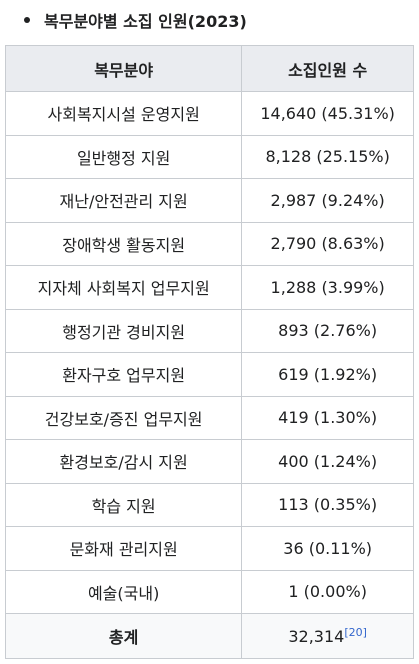 The width and height of the screenshot is (419, 664). I want to click on table-header-row: 복무분야 소집인원 수, so click(209, 68).